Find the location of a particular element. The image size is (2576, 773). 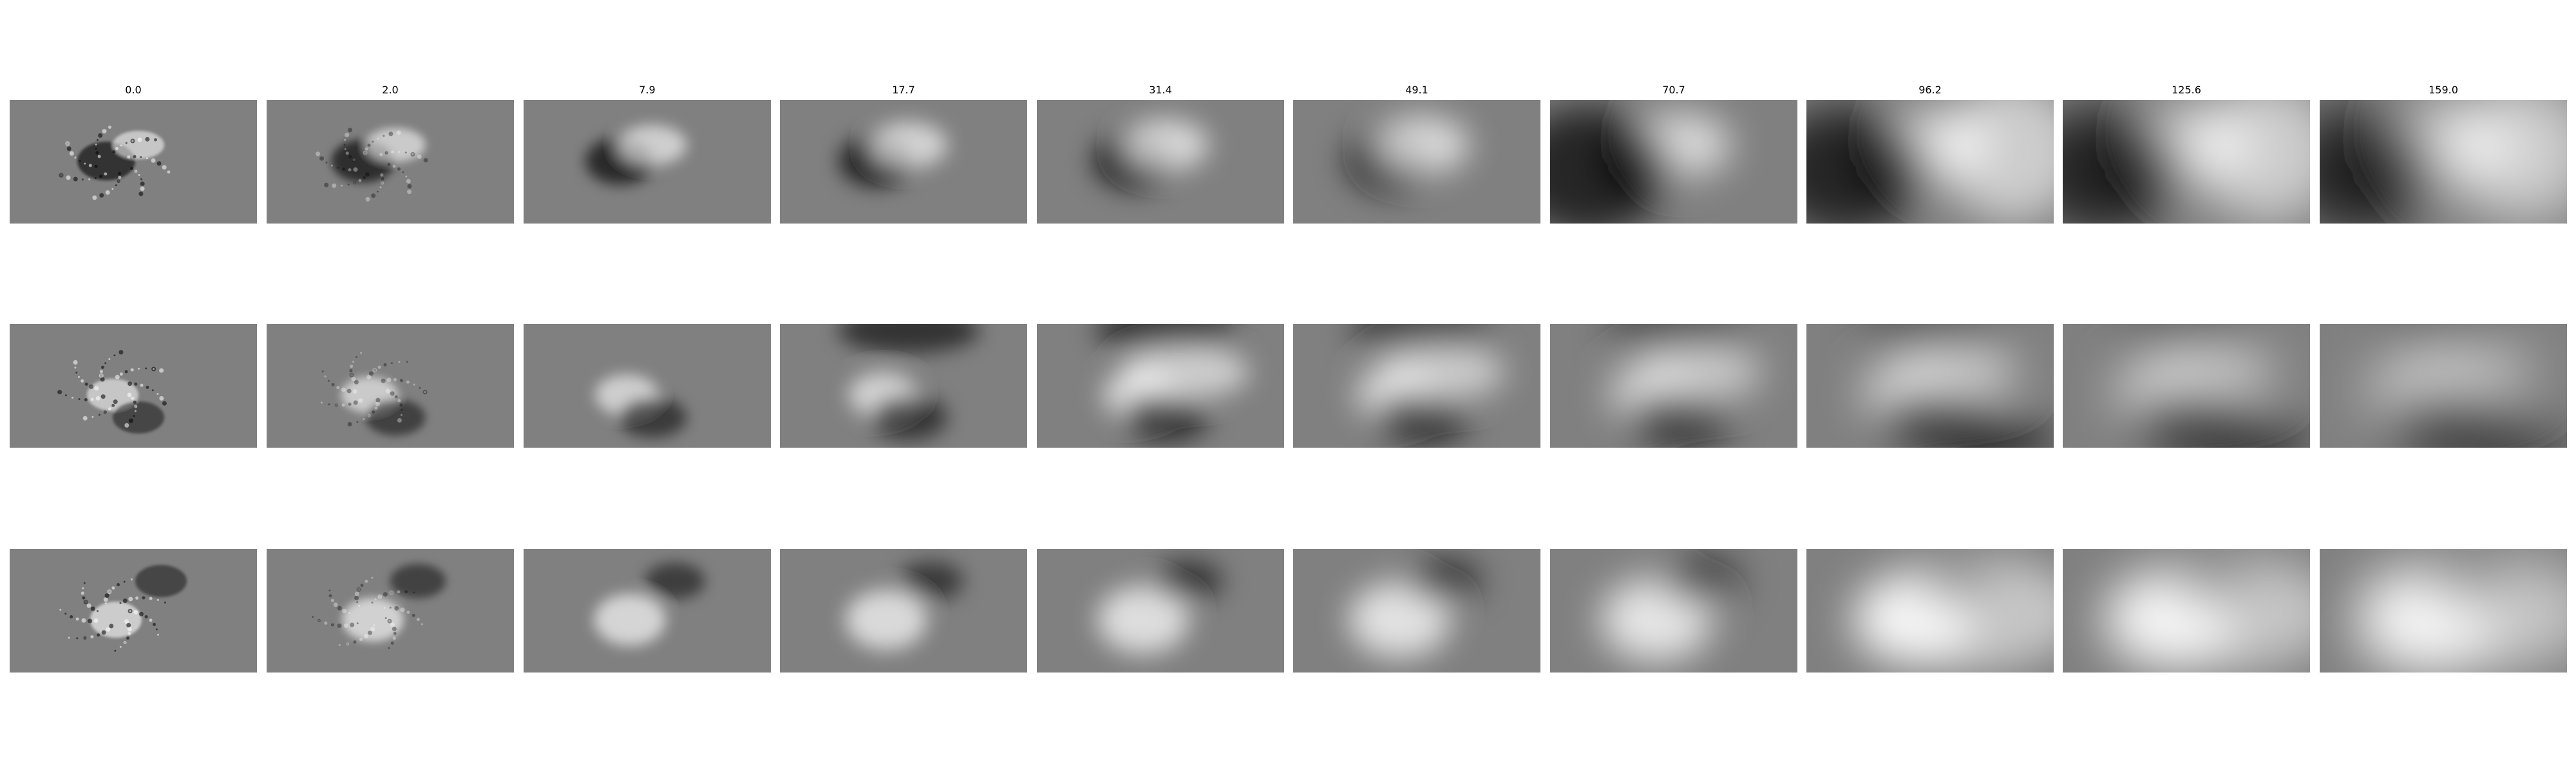

image-panel-r1-c1 is located at coordinates (133, 162).